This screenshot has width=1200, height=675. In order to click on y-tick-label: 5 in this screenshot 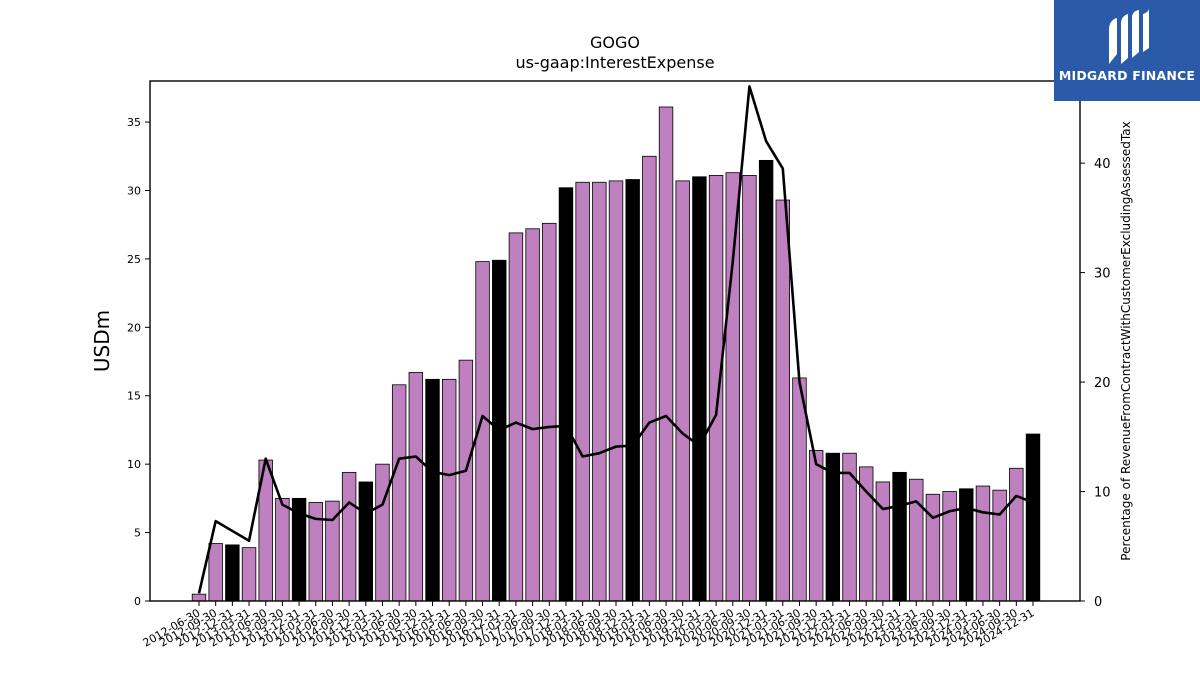, I will do `click(137, 533)`.